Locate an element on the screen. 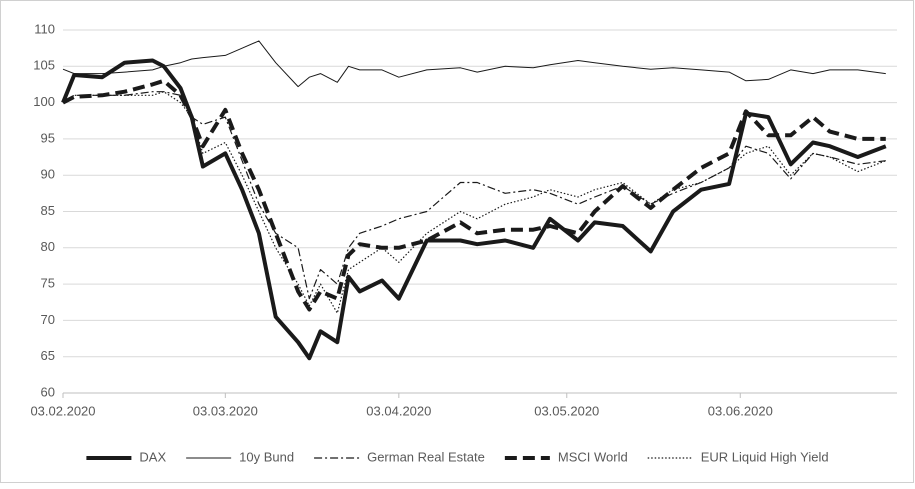  legend-label: DAX is located at coordinates (152, 456).